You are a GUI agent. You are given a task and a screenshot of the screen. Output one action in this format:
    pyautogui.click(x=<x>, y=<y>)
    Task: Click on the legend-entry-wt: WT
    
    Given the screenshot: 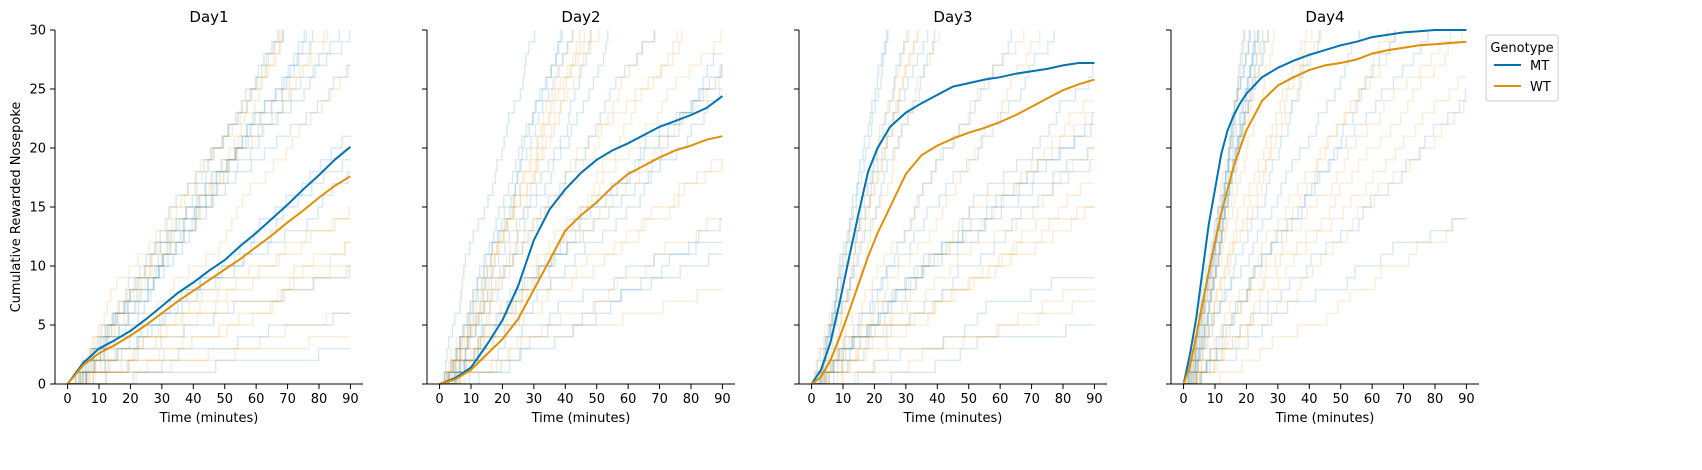 What is the action you would take?
    pyautogui.click(x=1540, y=87)
    